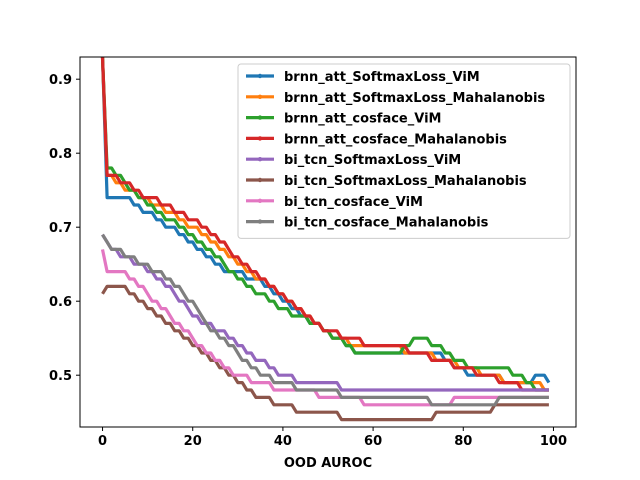 The width and height of the screenshot is (640, 480). Describe the element at coordinates (193, 441) in the screenshot. I see `x-tick-label: 20` at that location.